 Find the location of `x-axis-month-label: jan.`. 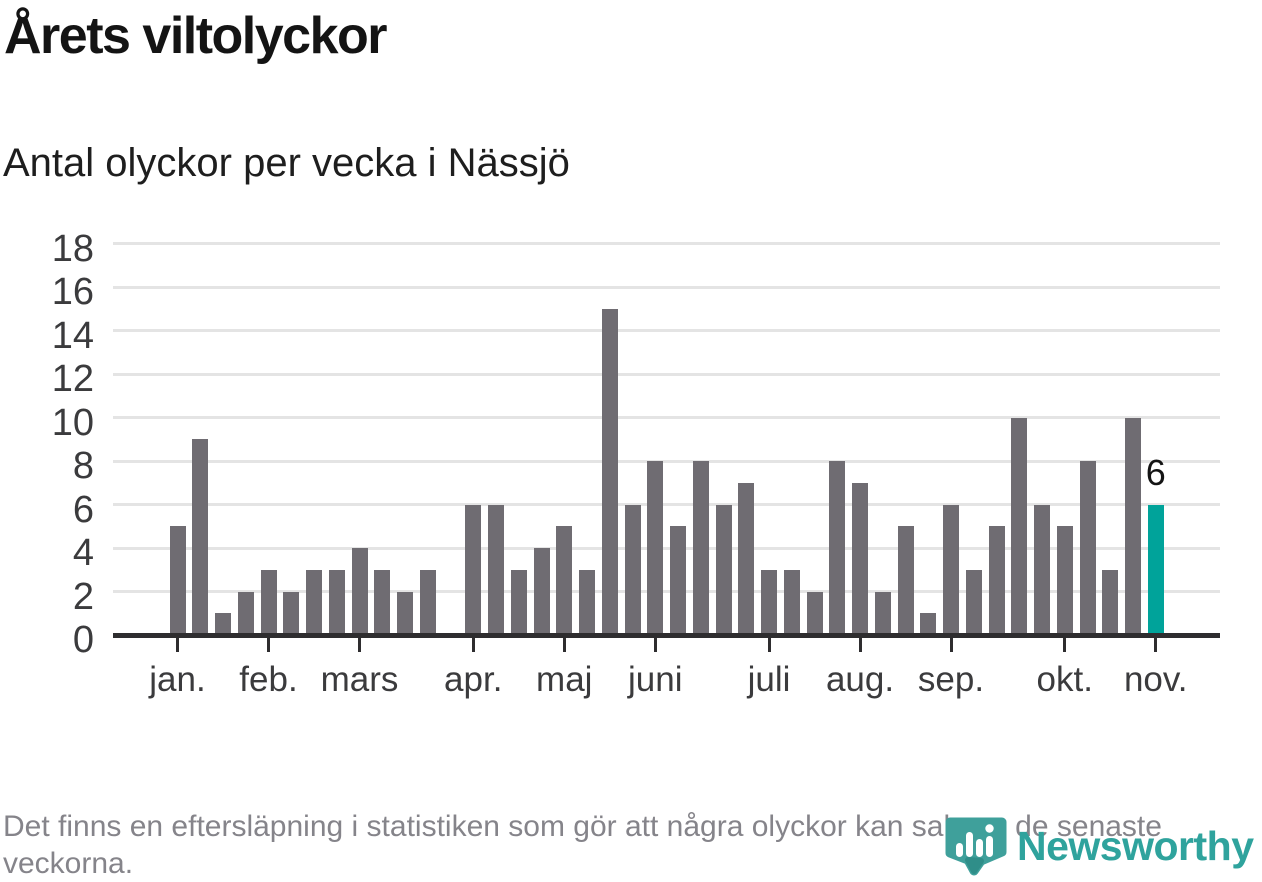

x-axis-month-label: jan. is located at coordinates (177, 679).